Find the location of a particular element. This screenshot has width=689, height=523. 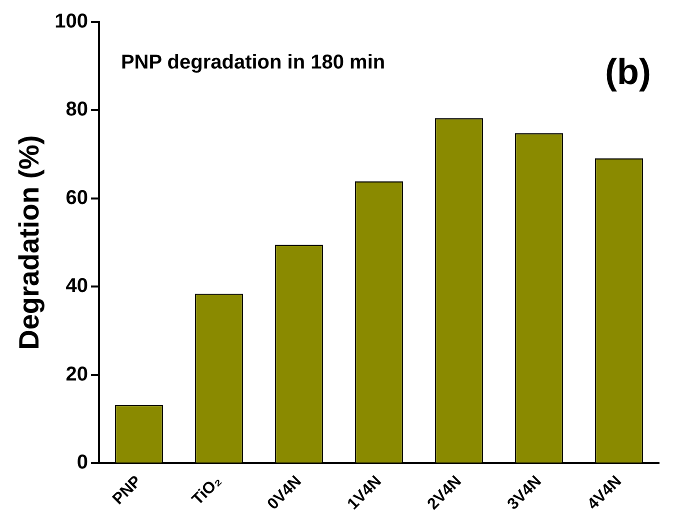

annotation: (b) is located at coordinates (628, 71).